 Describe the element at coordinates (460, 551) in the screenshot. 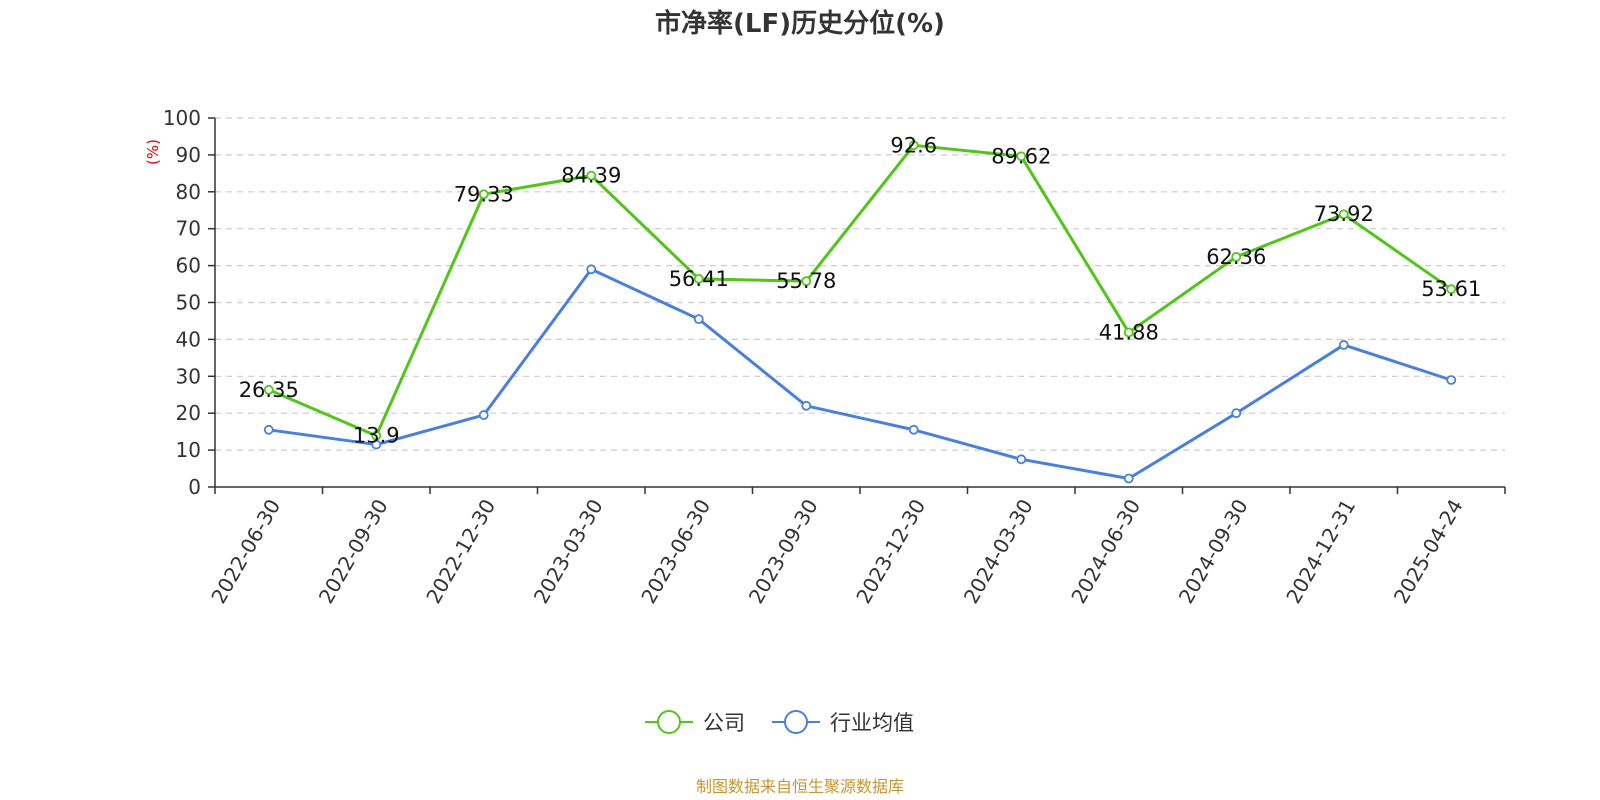

I see `x-tick-label: 2022-12-30` at that location.